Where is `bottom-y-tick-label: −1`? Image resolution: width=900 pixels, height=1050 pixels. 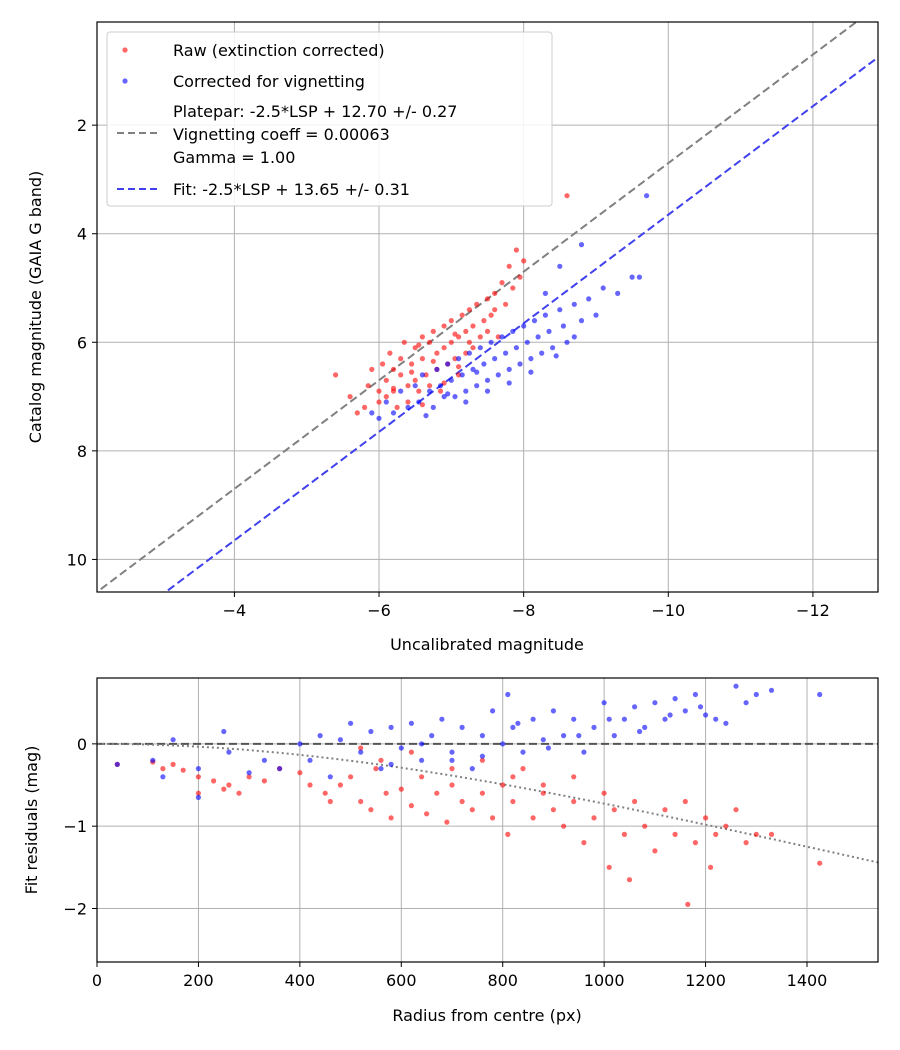 bottom-y-tick-label: −1 is located at coordinates (75, 826).